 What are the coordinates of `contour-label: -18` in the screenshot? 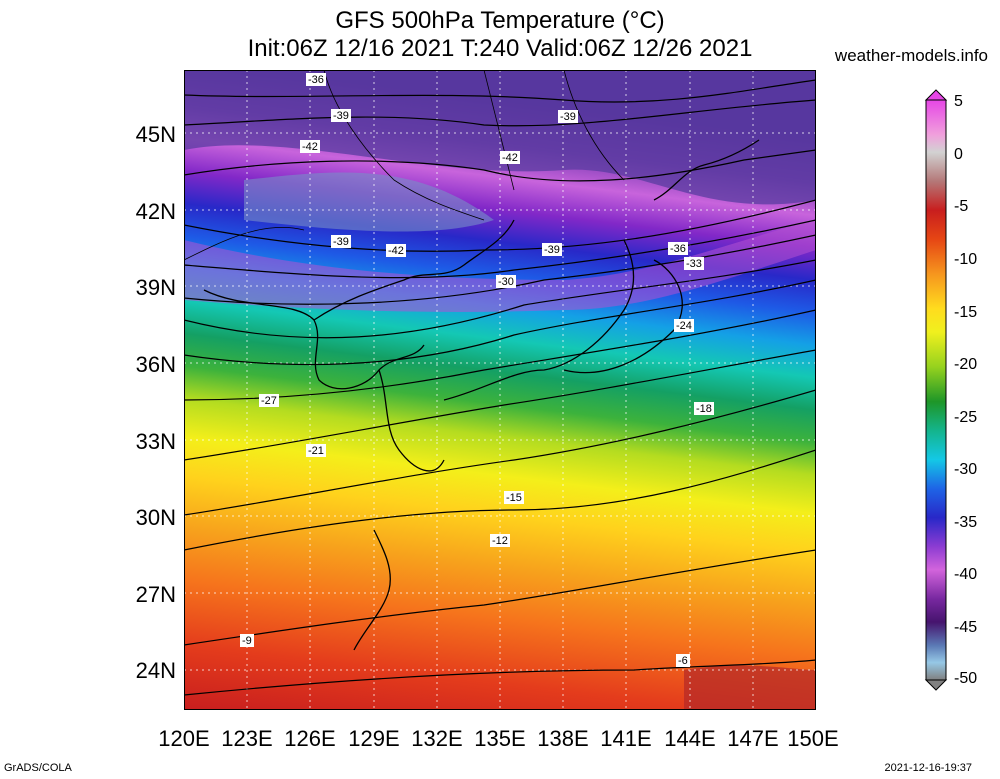 It's located at (704, 408).